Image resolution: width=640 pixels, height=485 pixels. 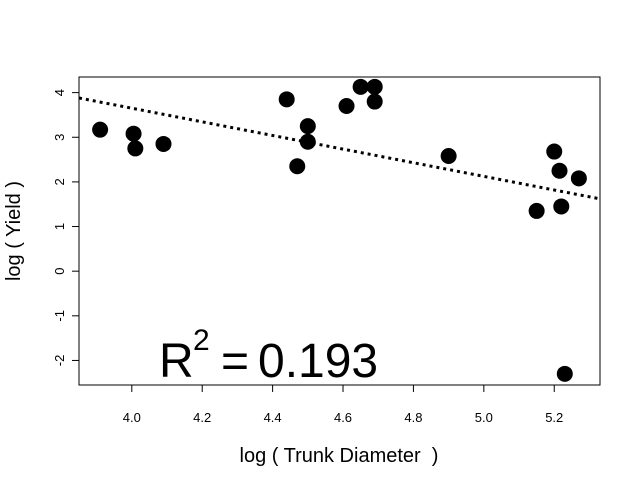 What do you see at coordinates (176, 361) in the screenshot?
I see `r-squared-letter: R` at bounding box center [176, 361].